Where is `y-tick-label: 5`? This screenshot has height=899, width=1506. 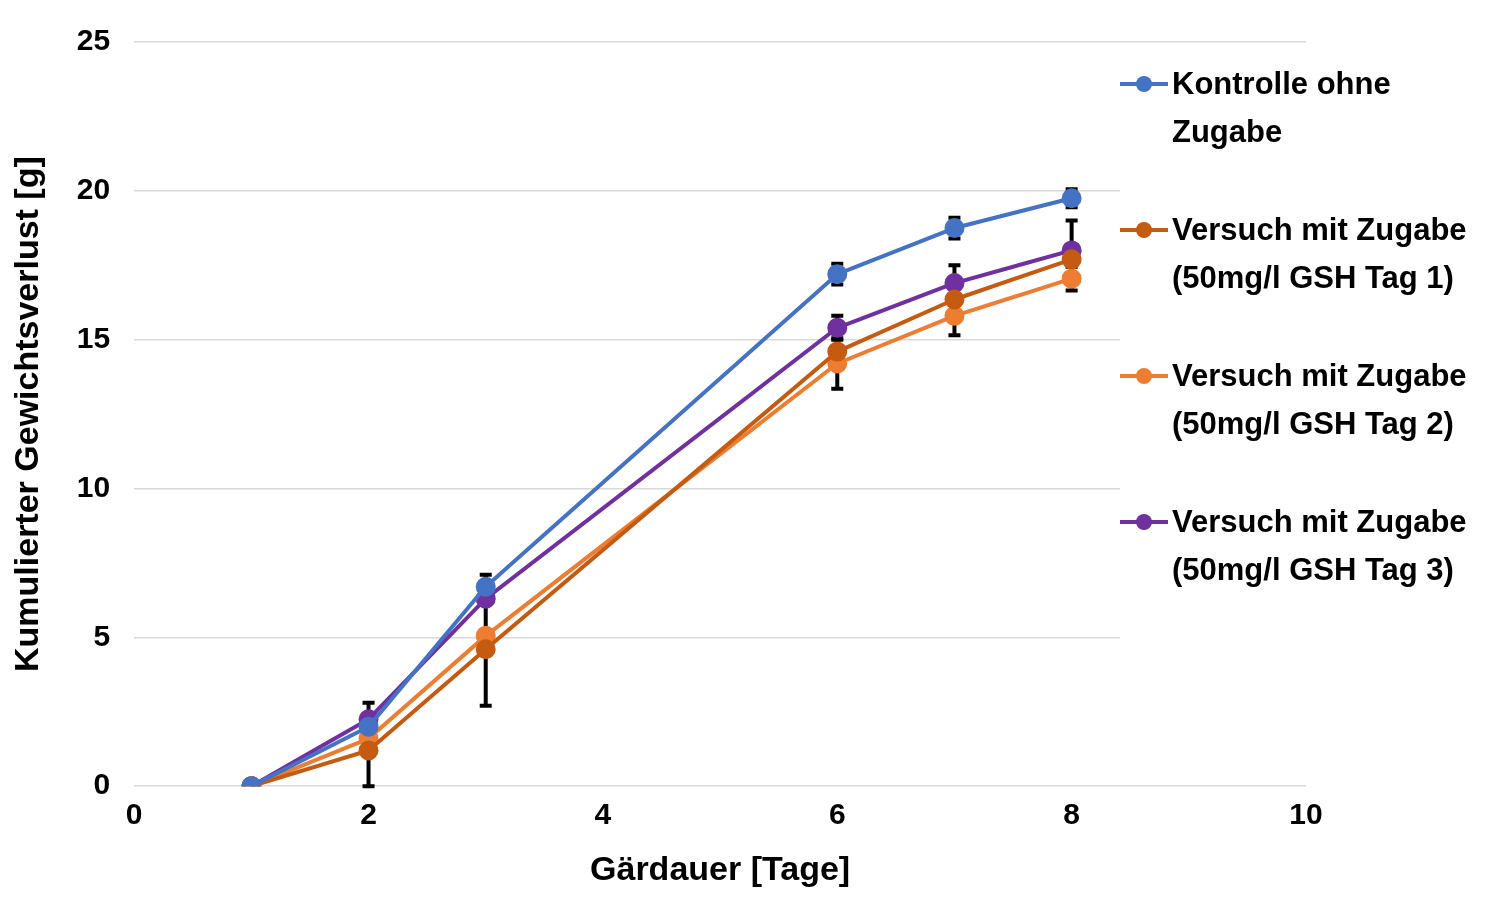 y-tick-label: 5 is located at coordinates (102, 635).